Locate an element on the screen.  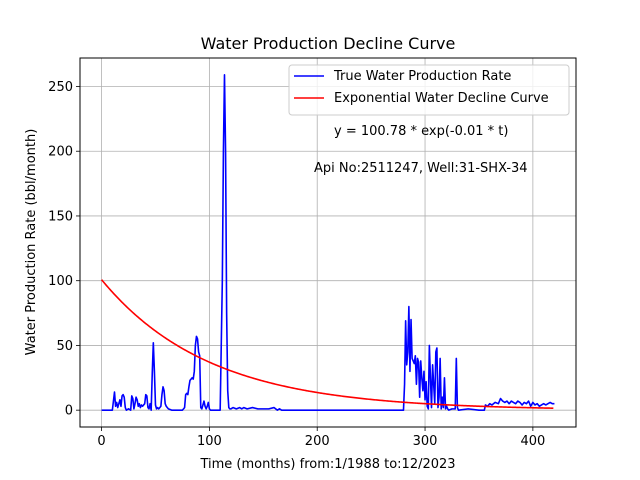
y-tick-label: 150 is located at coordinates (60, 216).